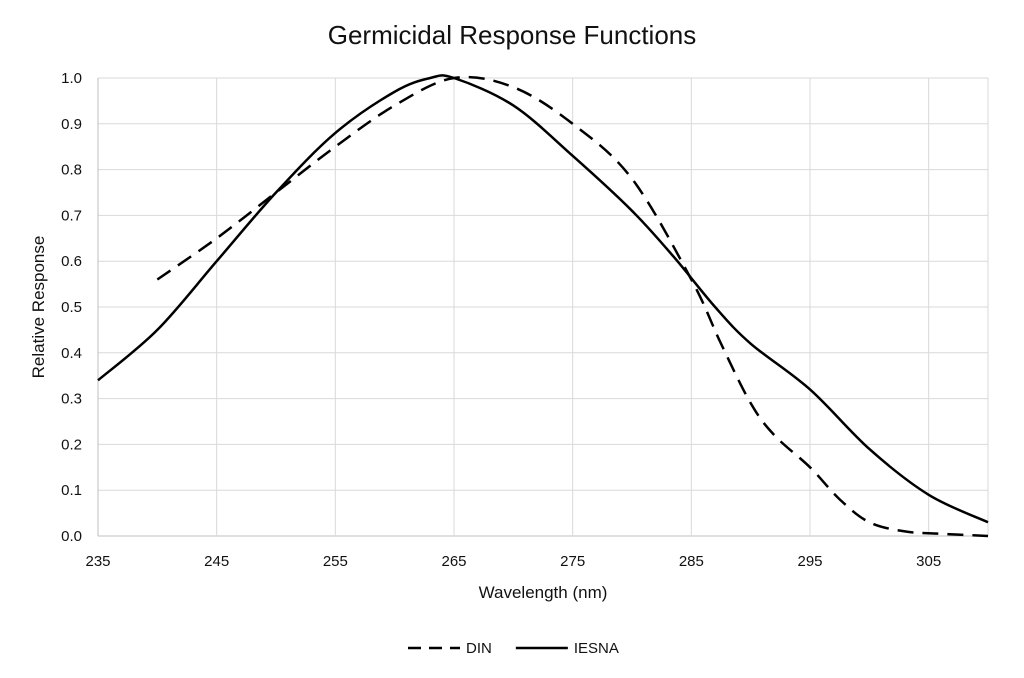 The height and width of the screenshot is (678, 1024). I want to click on x-tick-label: 295, so click(809, 561).